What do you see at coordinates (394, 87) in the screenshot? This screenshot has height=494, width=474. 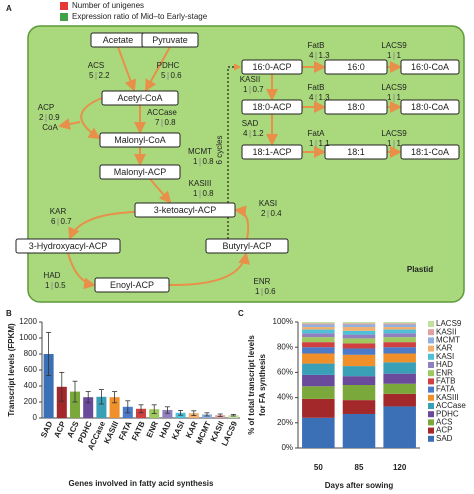 I see `enzyme-name: LACS9` at bounding box center [394, 87].